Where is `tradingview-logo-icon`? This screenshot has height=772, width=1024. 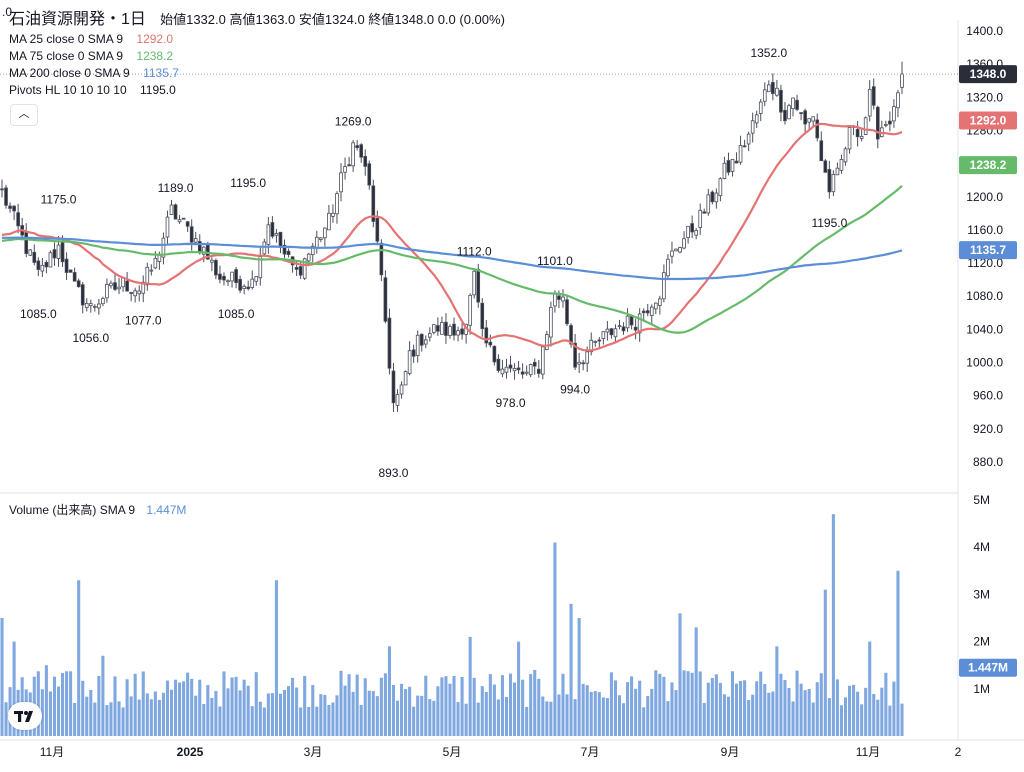 tradingview-logo-icon is located at coordinates (23, 716).